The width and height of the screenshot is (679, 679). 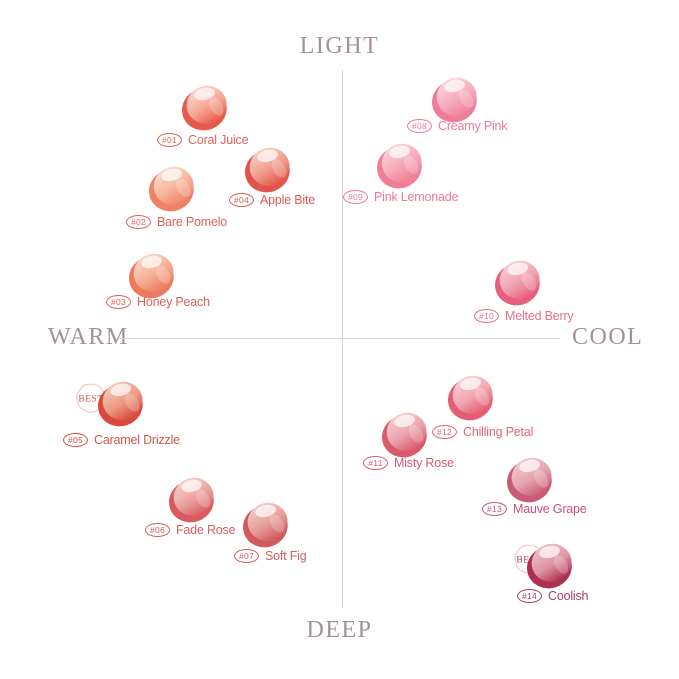 I want to click on shade-name: Bare Pomelo, so click(x=192, y=222).